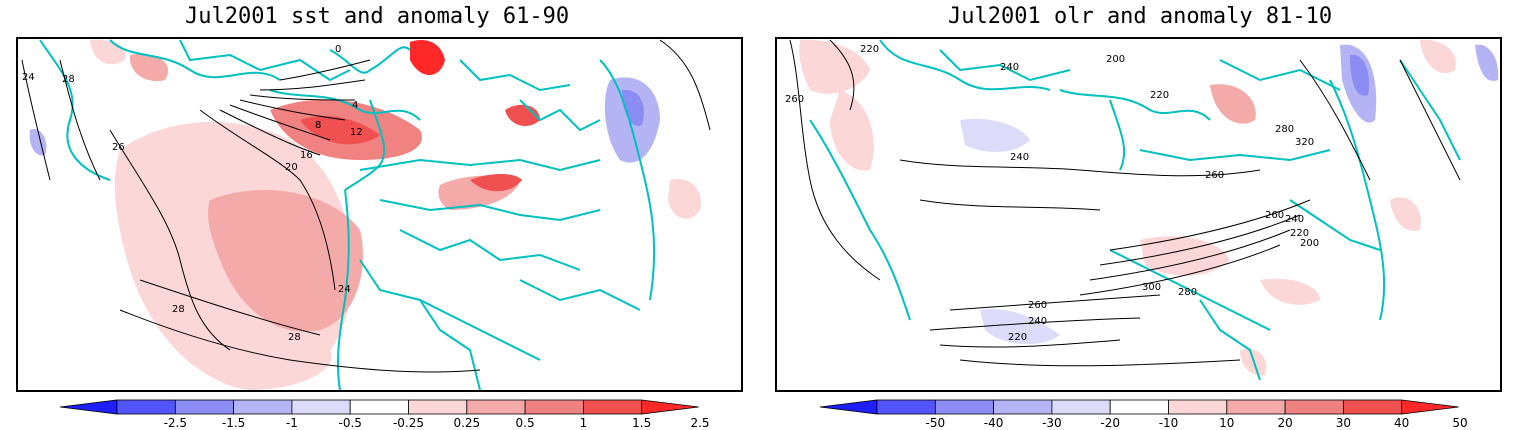 The width and height of the screenshot is (1520, 430). Describe the element at coordinates (1169, 423) in the screenshot. I see `colorbar-tick-label: -10` at that location.